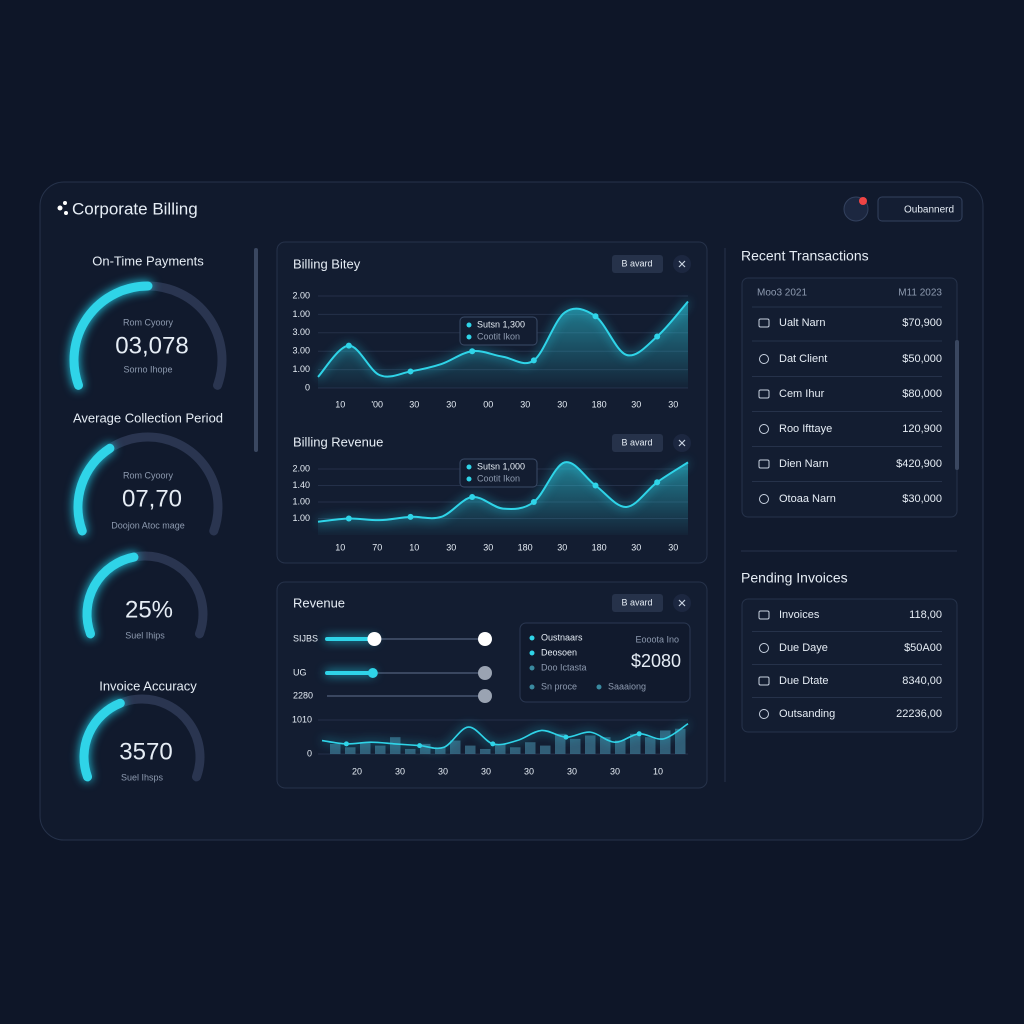 This screenshot has height=1024, width=1024. What do you see at coordinates (503, 344) in the screenshot?
I see `area` at bounding box center [503, 344].